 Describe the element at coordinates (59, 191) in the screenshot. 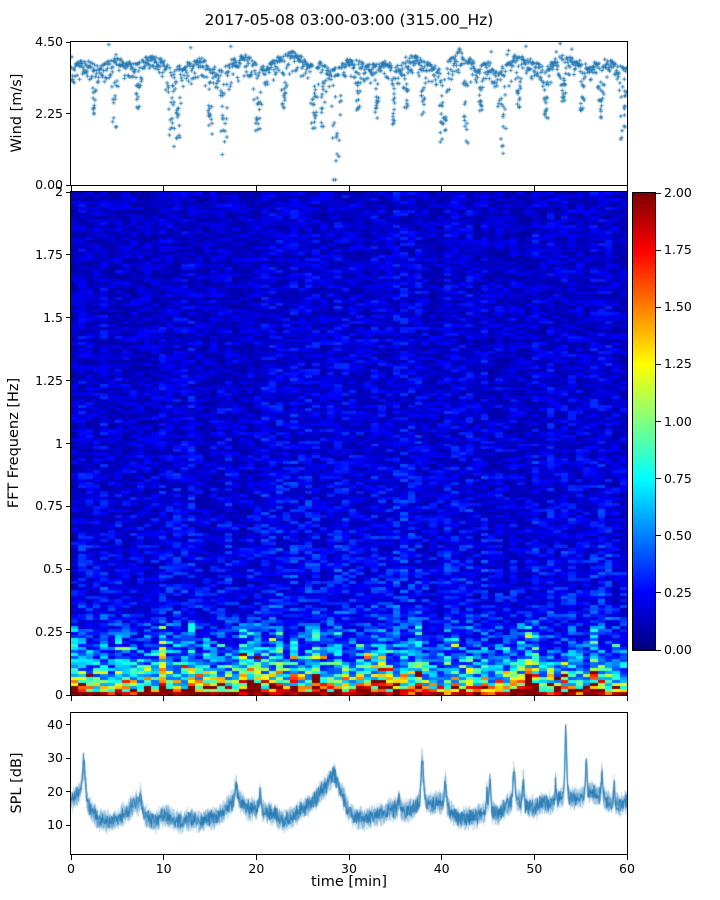

I see `spectrogram-ytick-label: 2` at that location.